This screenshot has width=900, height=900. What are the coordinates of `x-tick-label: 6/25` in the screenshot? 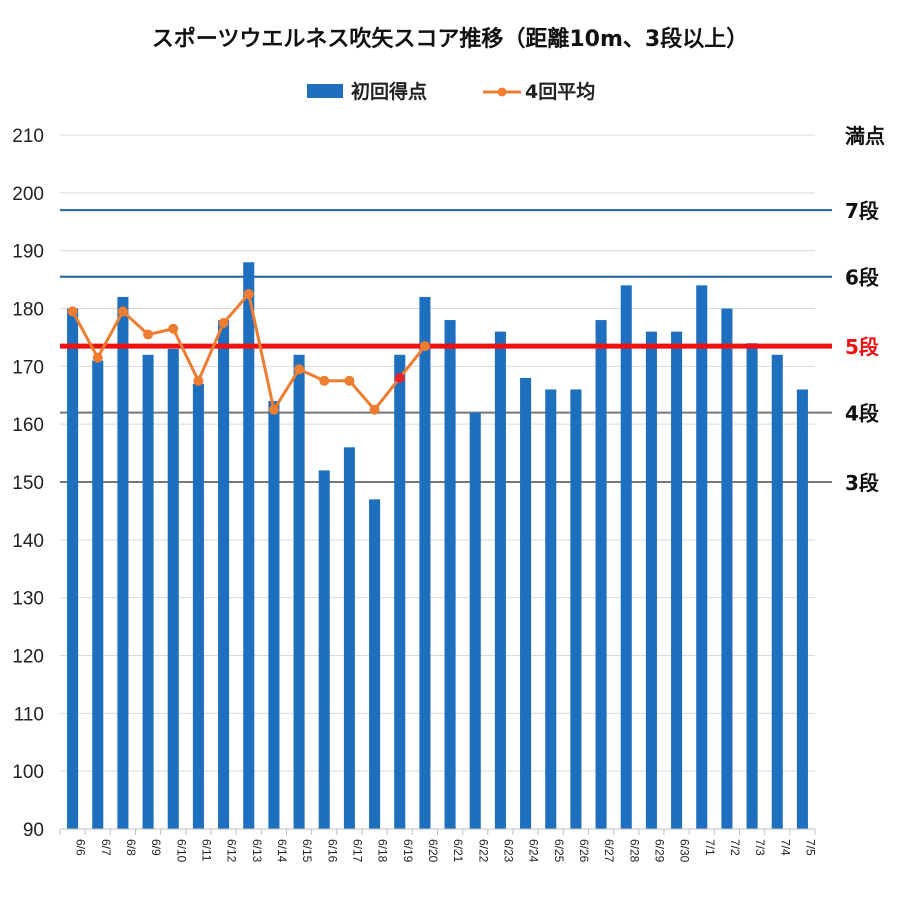 It's located at (559, 851).